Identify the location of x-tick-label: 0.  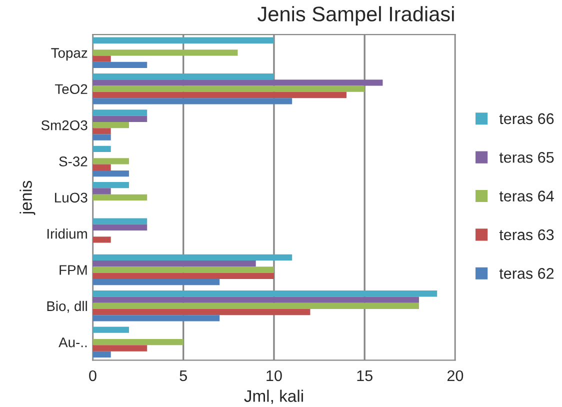
(92, 376).